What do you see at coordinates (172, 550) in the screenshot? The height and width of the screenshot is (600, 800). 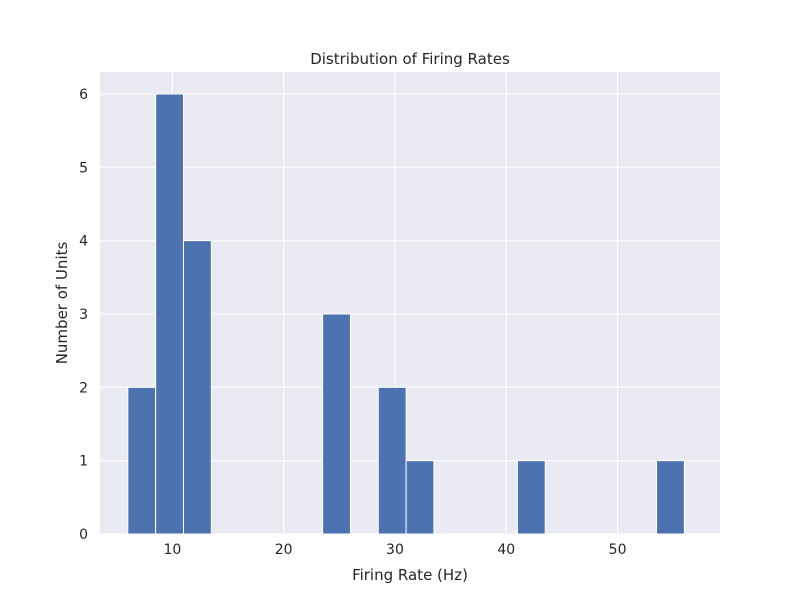 I see `x-tick-label: 10` at bounding box center [172, 550].